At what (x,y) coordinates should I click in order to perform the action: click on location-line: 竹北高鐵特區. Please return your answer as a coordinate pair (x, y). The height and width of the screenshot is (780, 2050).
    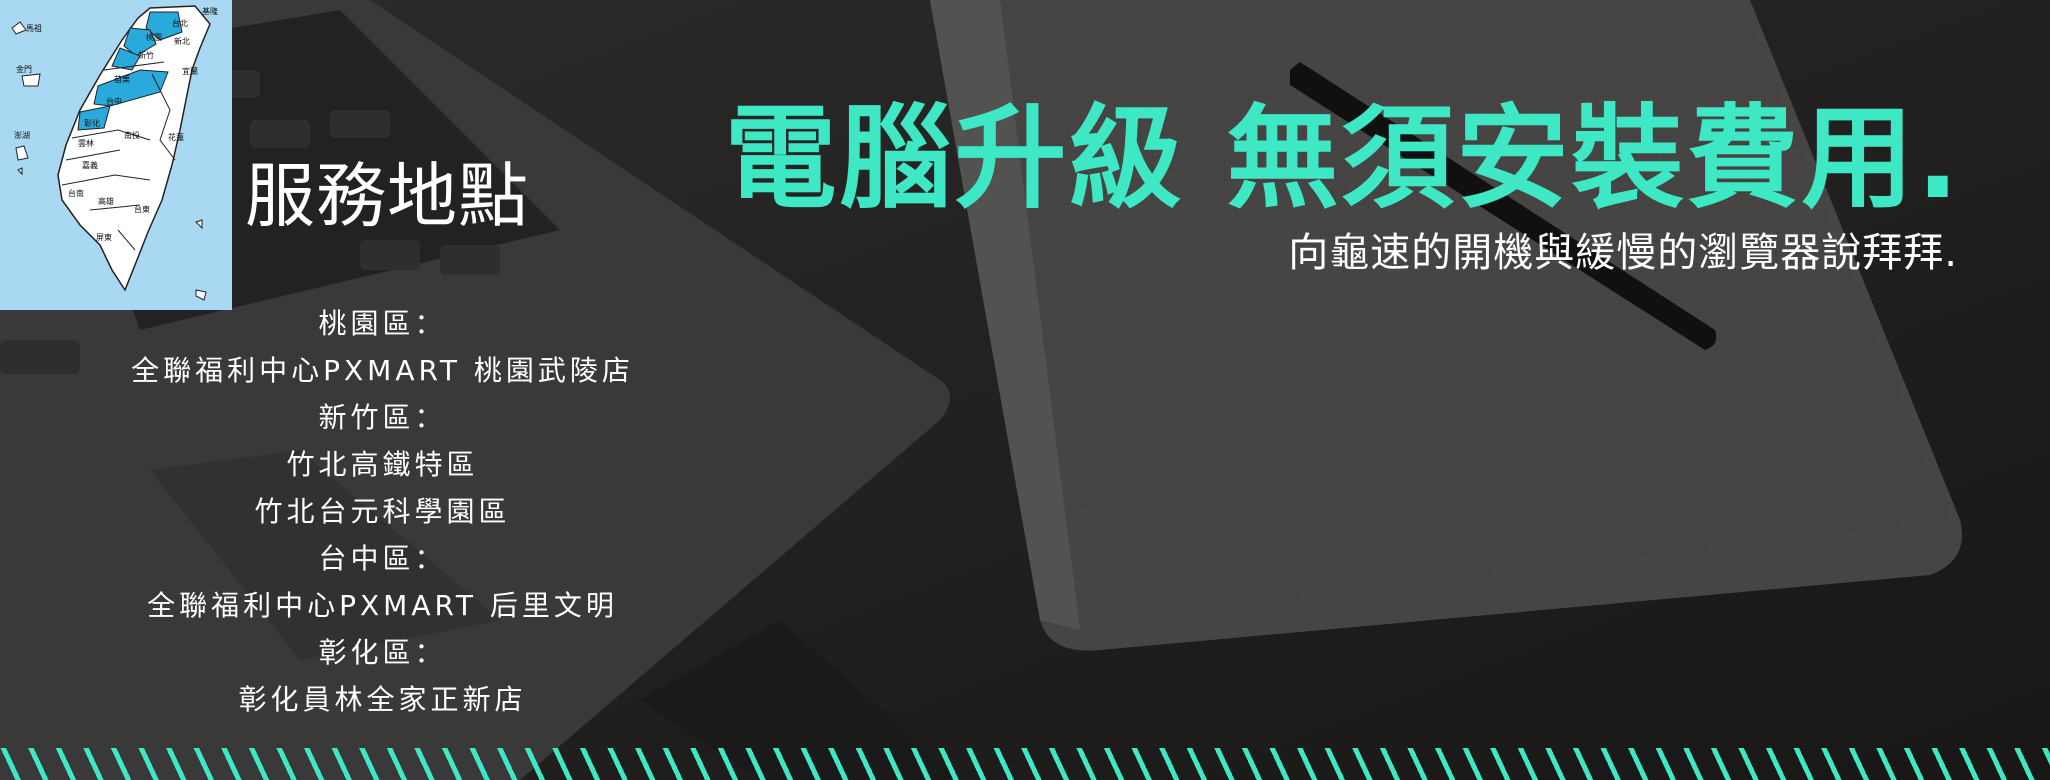
    Looking at the image, I should click on (382, 464).